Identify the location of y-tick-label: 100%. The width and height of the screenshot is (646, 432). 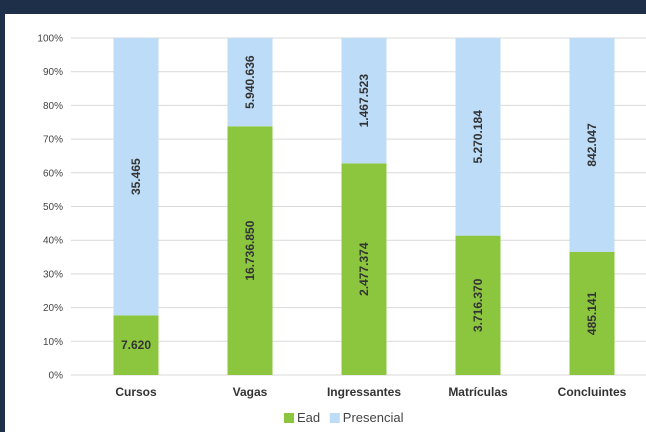
(50, 39).